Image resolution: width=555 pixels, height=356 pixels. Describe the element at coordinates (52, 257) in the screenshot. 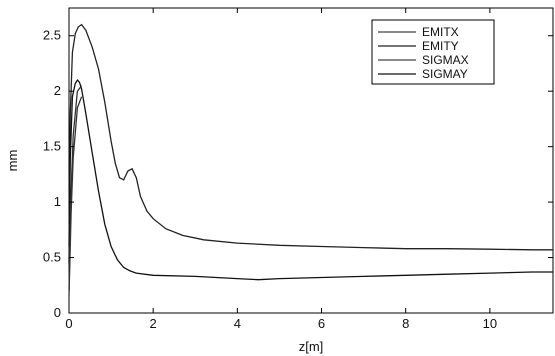

I see `y-tick-label: 0.5` at that location.